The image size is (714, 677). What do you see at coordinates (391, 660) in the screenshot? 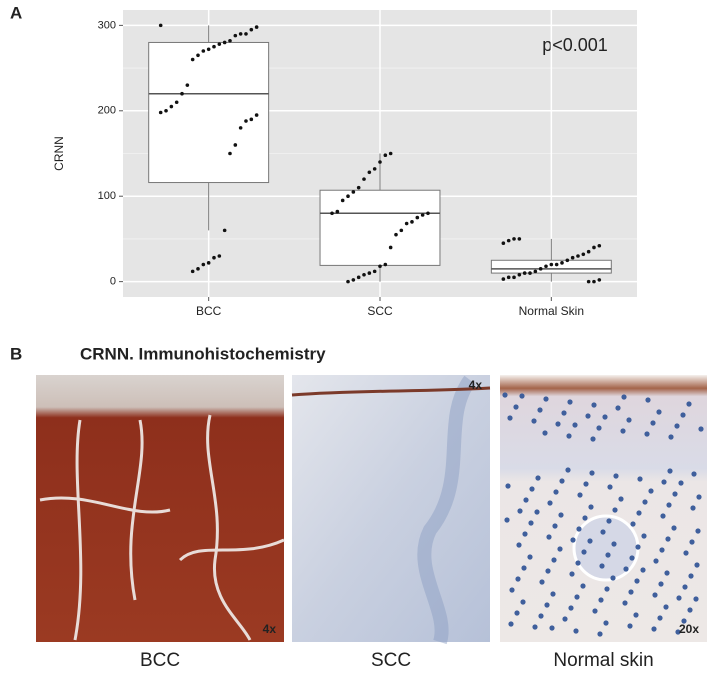
I see `image-caption: SCC` at bounding box center [391, 660].